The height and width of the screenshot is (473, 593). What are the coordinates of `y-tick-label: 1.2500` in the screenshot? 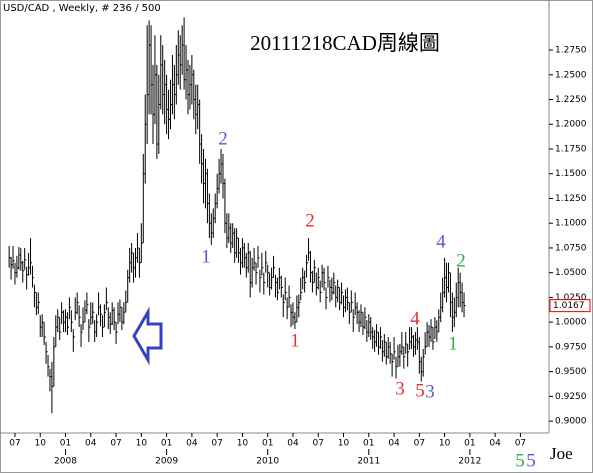 It's located at (571, 75).